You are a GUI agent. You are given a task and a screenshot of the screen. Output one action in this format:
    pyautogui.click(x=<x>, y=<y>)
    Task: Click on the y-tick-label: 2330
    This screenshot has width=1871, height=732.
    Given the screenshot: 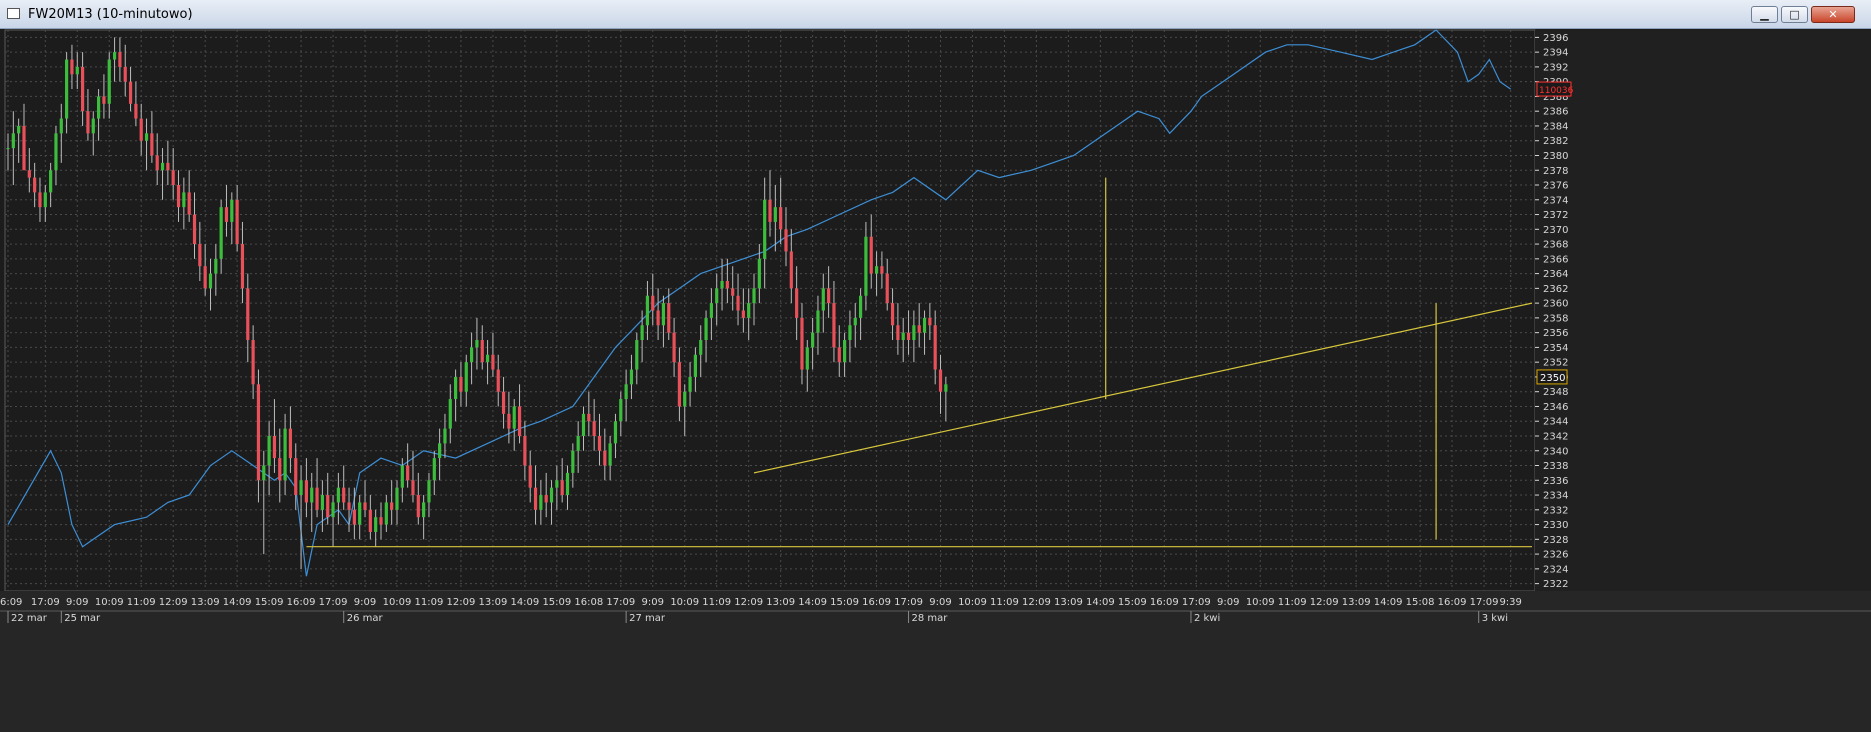 What is the action you would take?
    pyautogui.click(x=1555, y=525)
    